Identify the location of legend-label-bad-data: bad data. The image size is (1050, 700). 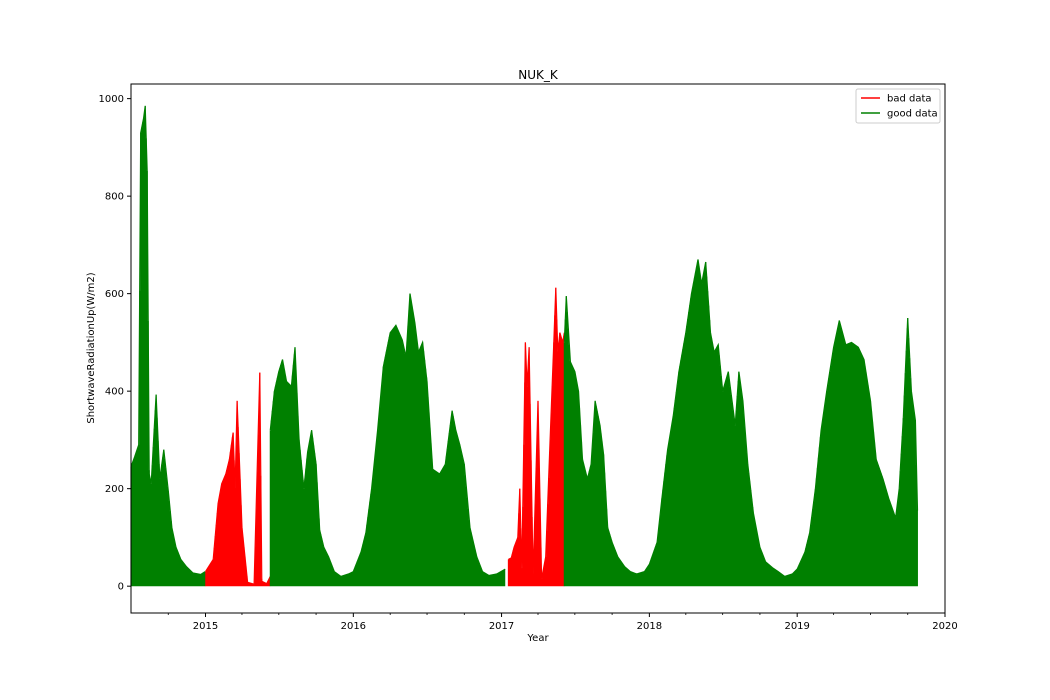
(909, 99).